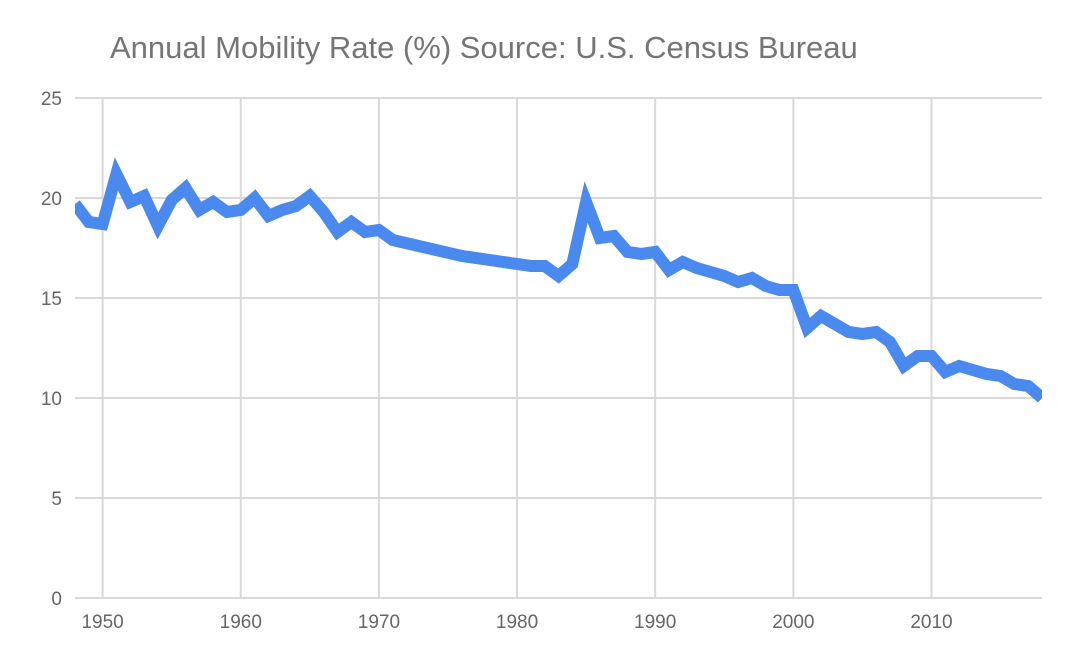 The width and height of the screenshot is (1066, 659). What do you see at coordinates (51, 199) in the screenshot?
I see `y-tick-label: 20` at bounding box center [51, 199].